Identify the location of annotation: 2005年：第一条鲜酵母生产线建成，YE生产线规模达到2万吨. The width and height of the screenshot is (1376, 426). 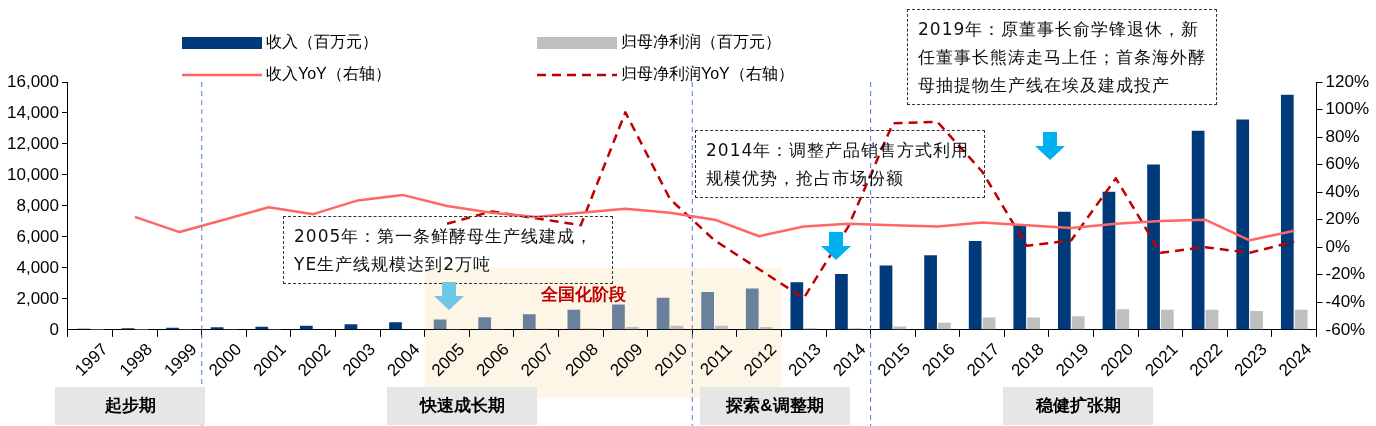
(448, 250).